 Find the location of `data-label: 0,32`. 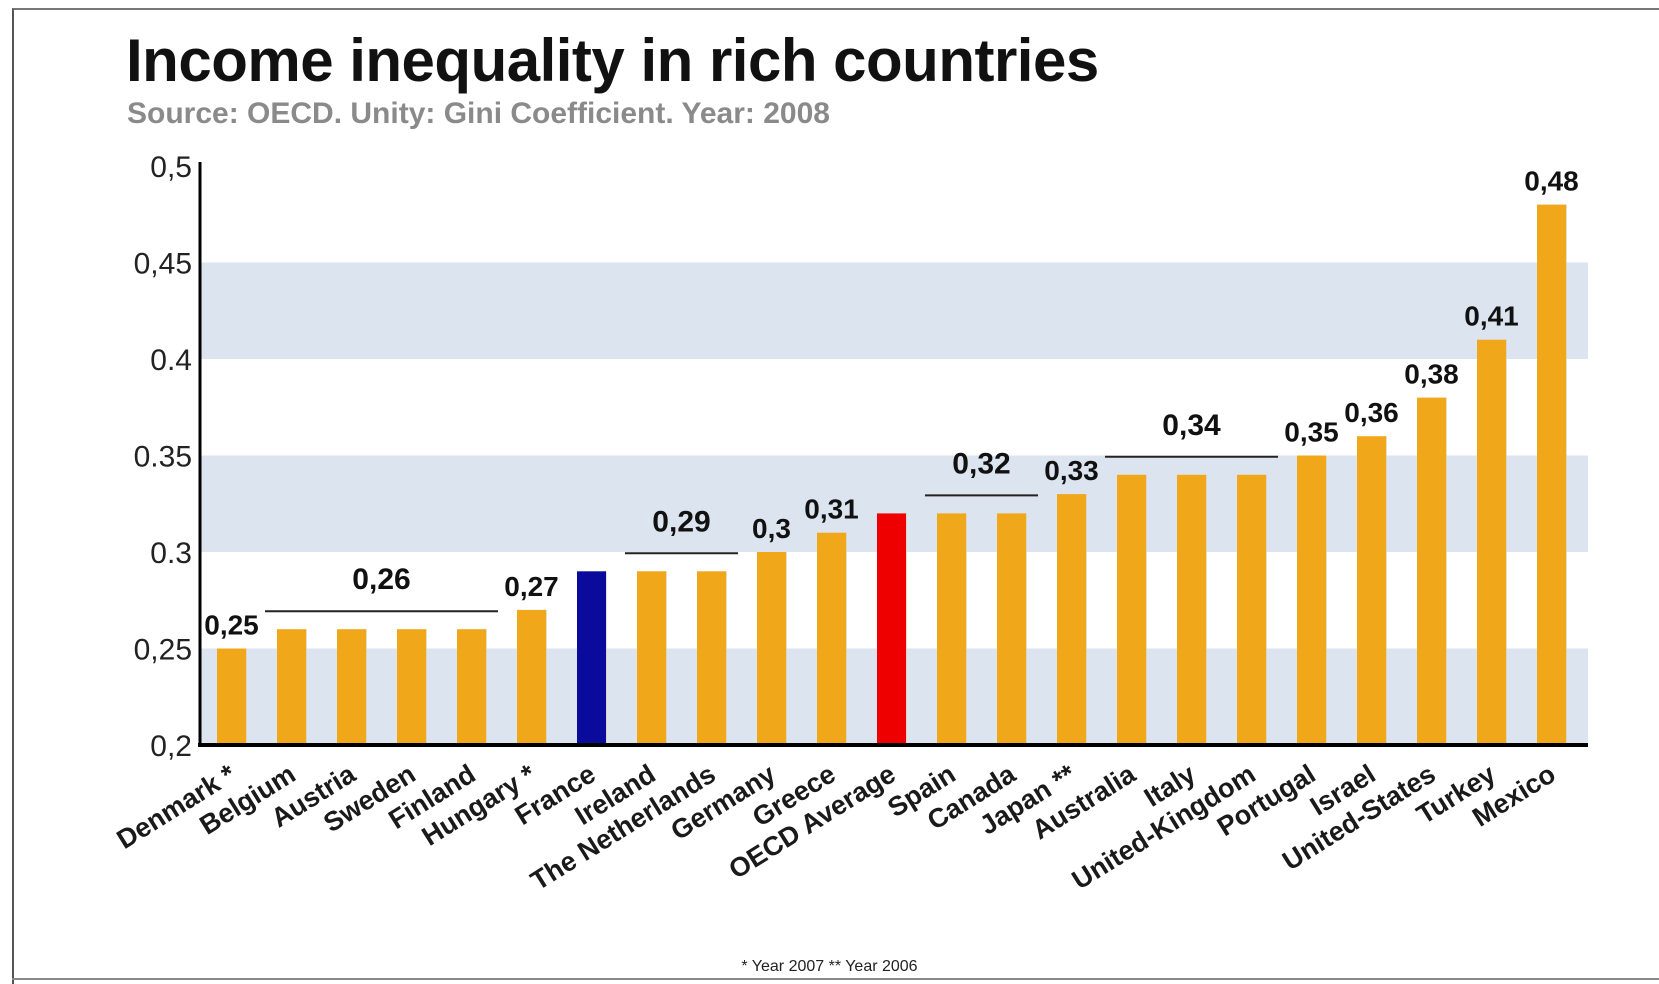

data-label: 0,32 is located at coordinates (981, 463).